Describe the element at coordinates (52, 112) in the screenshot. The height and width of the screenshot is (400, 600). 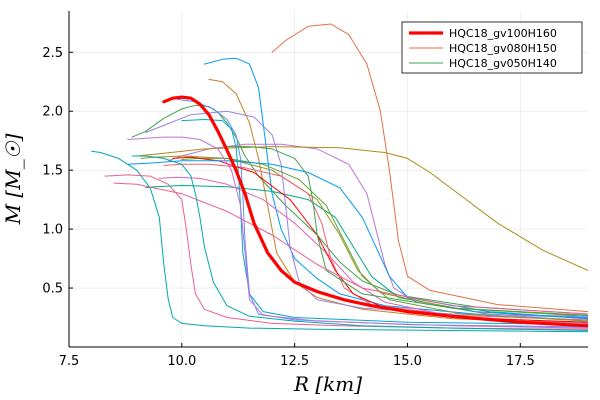
I see `y-tick-label: 2.0` at that location.